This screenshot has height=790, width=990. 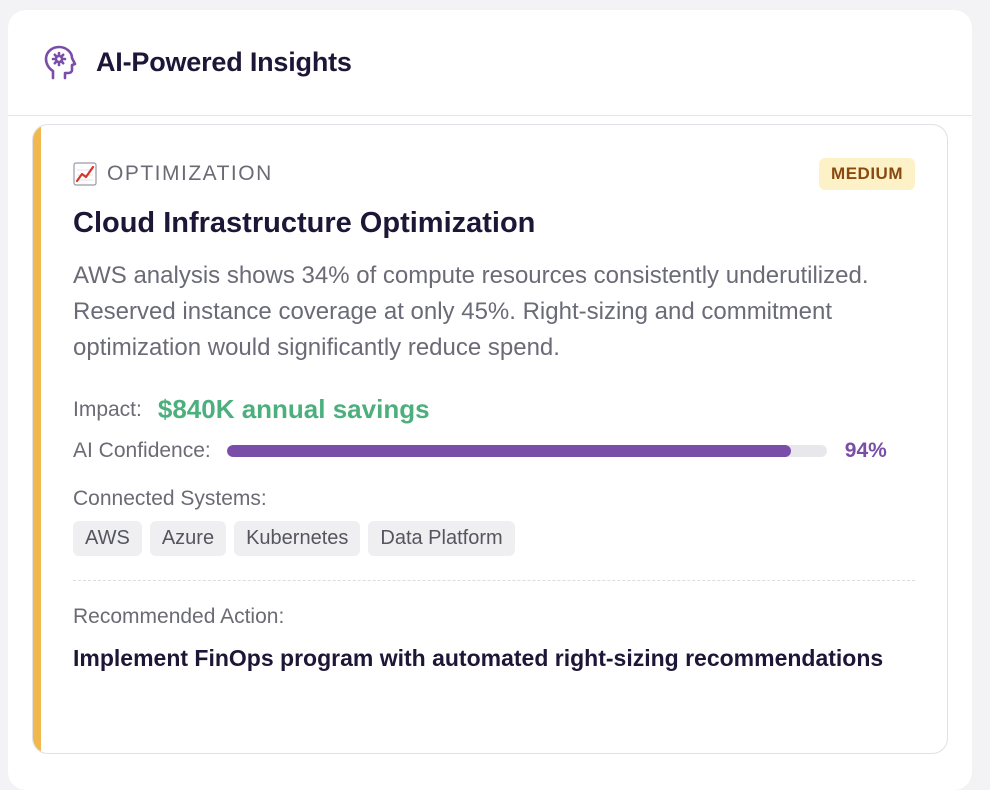 What do you see at coordinates (293, 409) in the screenshot?
I see `impact-value: $840K annual savings` at bounding box center [293, 409].